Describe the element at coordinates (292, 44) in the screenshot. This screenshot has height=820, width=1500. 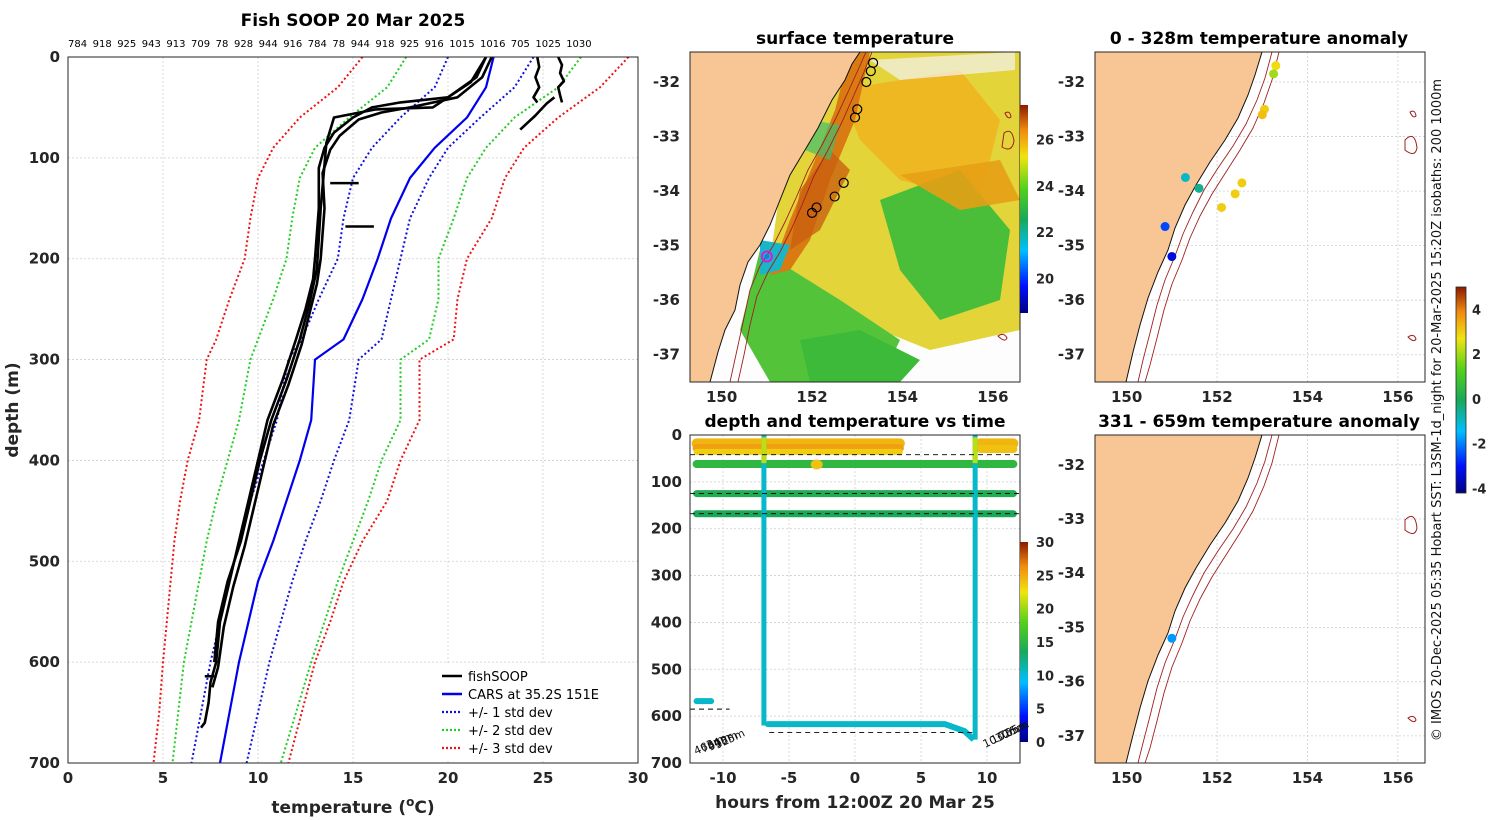
I see `profile-top-label: 916` at that location.